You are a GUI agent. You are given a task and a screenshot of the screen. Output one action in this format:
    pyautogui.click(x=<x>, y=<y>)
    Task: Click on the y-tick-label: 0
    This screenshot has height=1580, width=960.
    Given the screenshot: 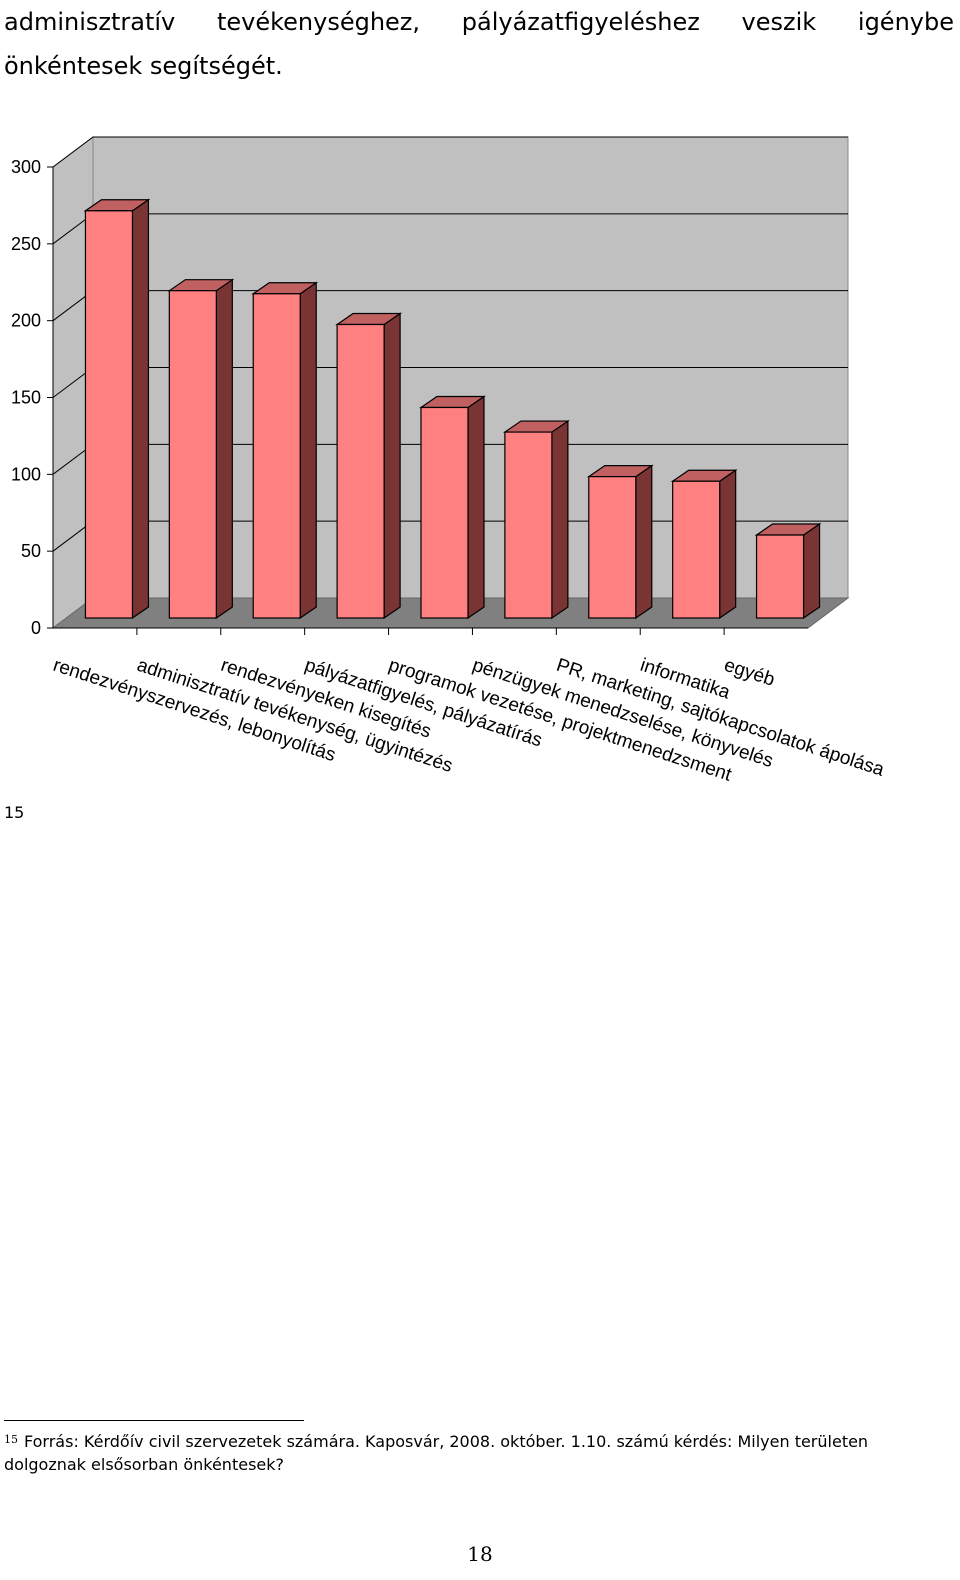 What is the action you would take?
    pyautogui.click(x=36, y=628)
    